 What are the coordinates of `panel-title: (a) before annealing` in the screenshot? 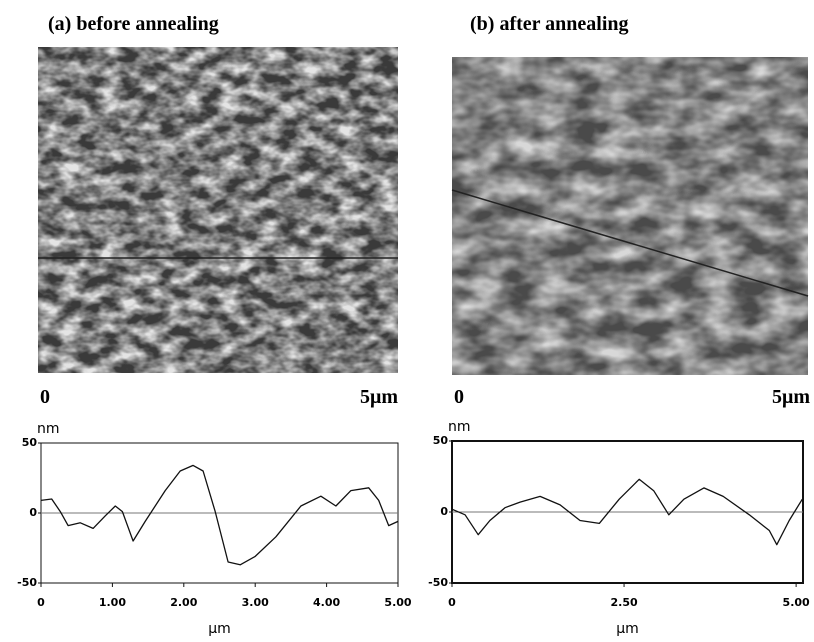 It's located at (133, 24).